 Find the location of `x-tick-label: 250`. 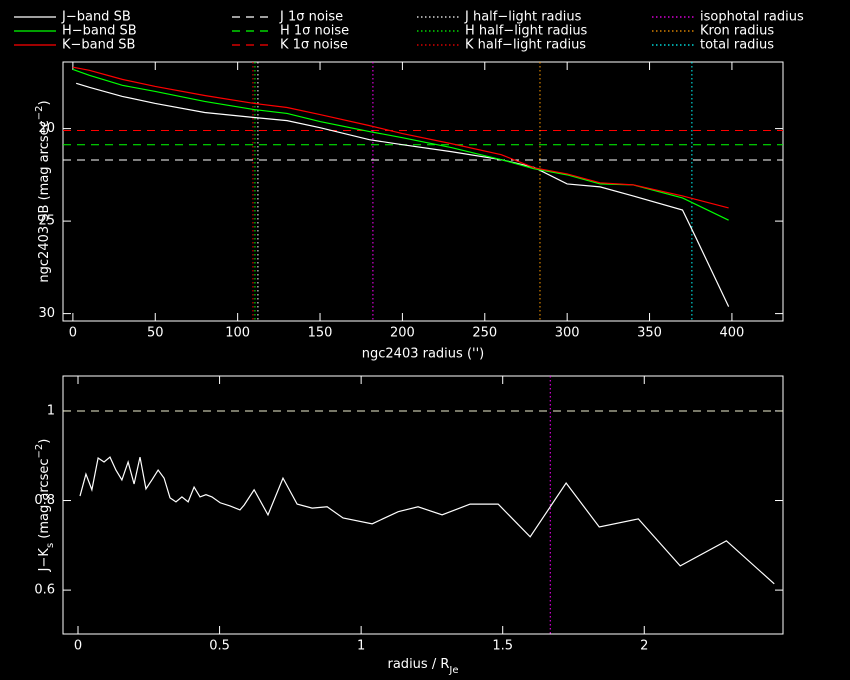

x-tick-label: 250 is located at coordinates (484, 333).